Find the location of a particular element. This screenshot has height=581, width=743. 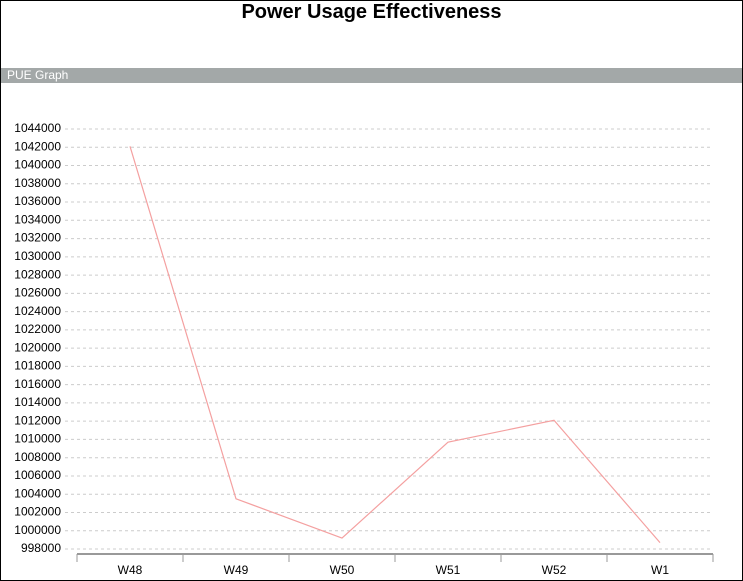

y-tick-label: 1010000 is located at coordinates (37, 439).